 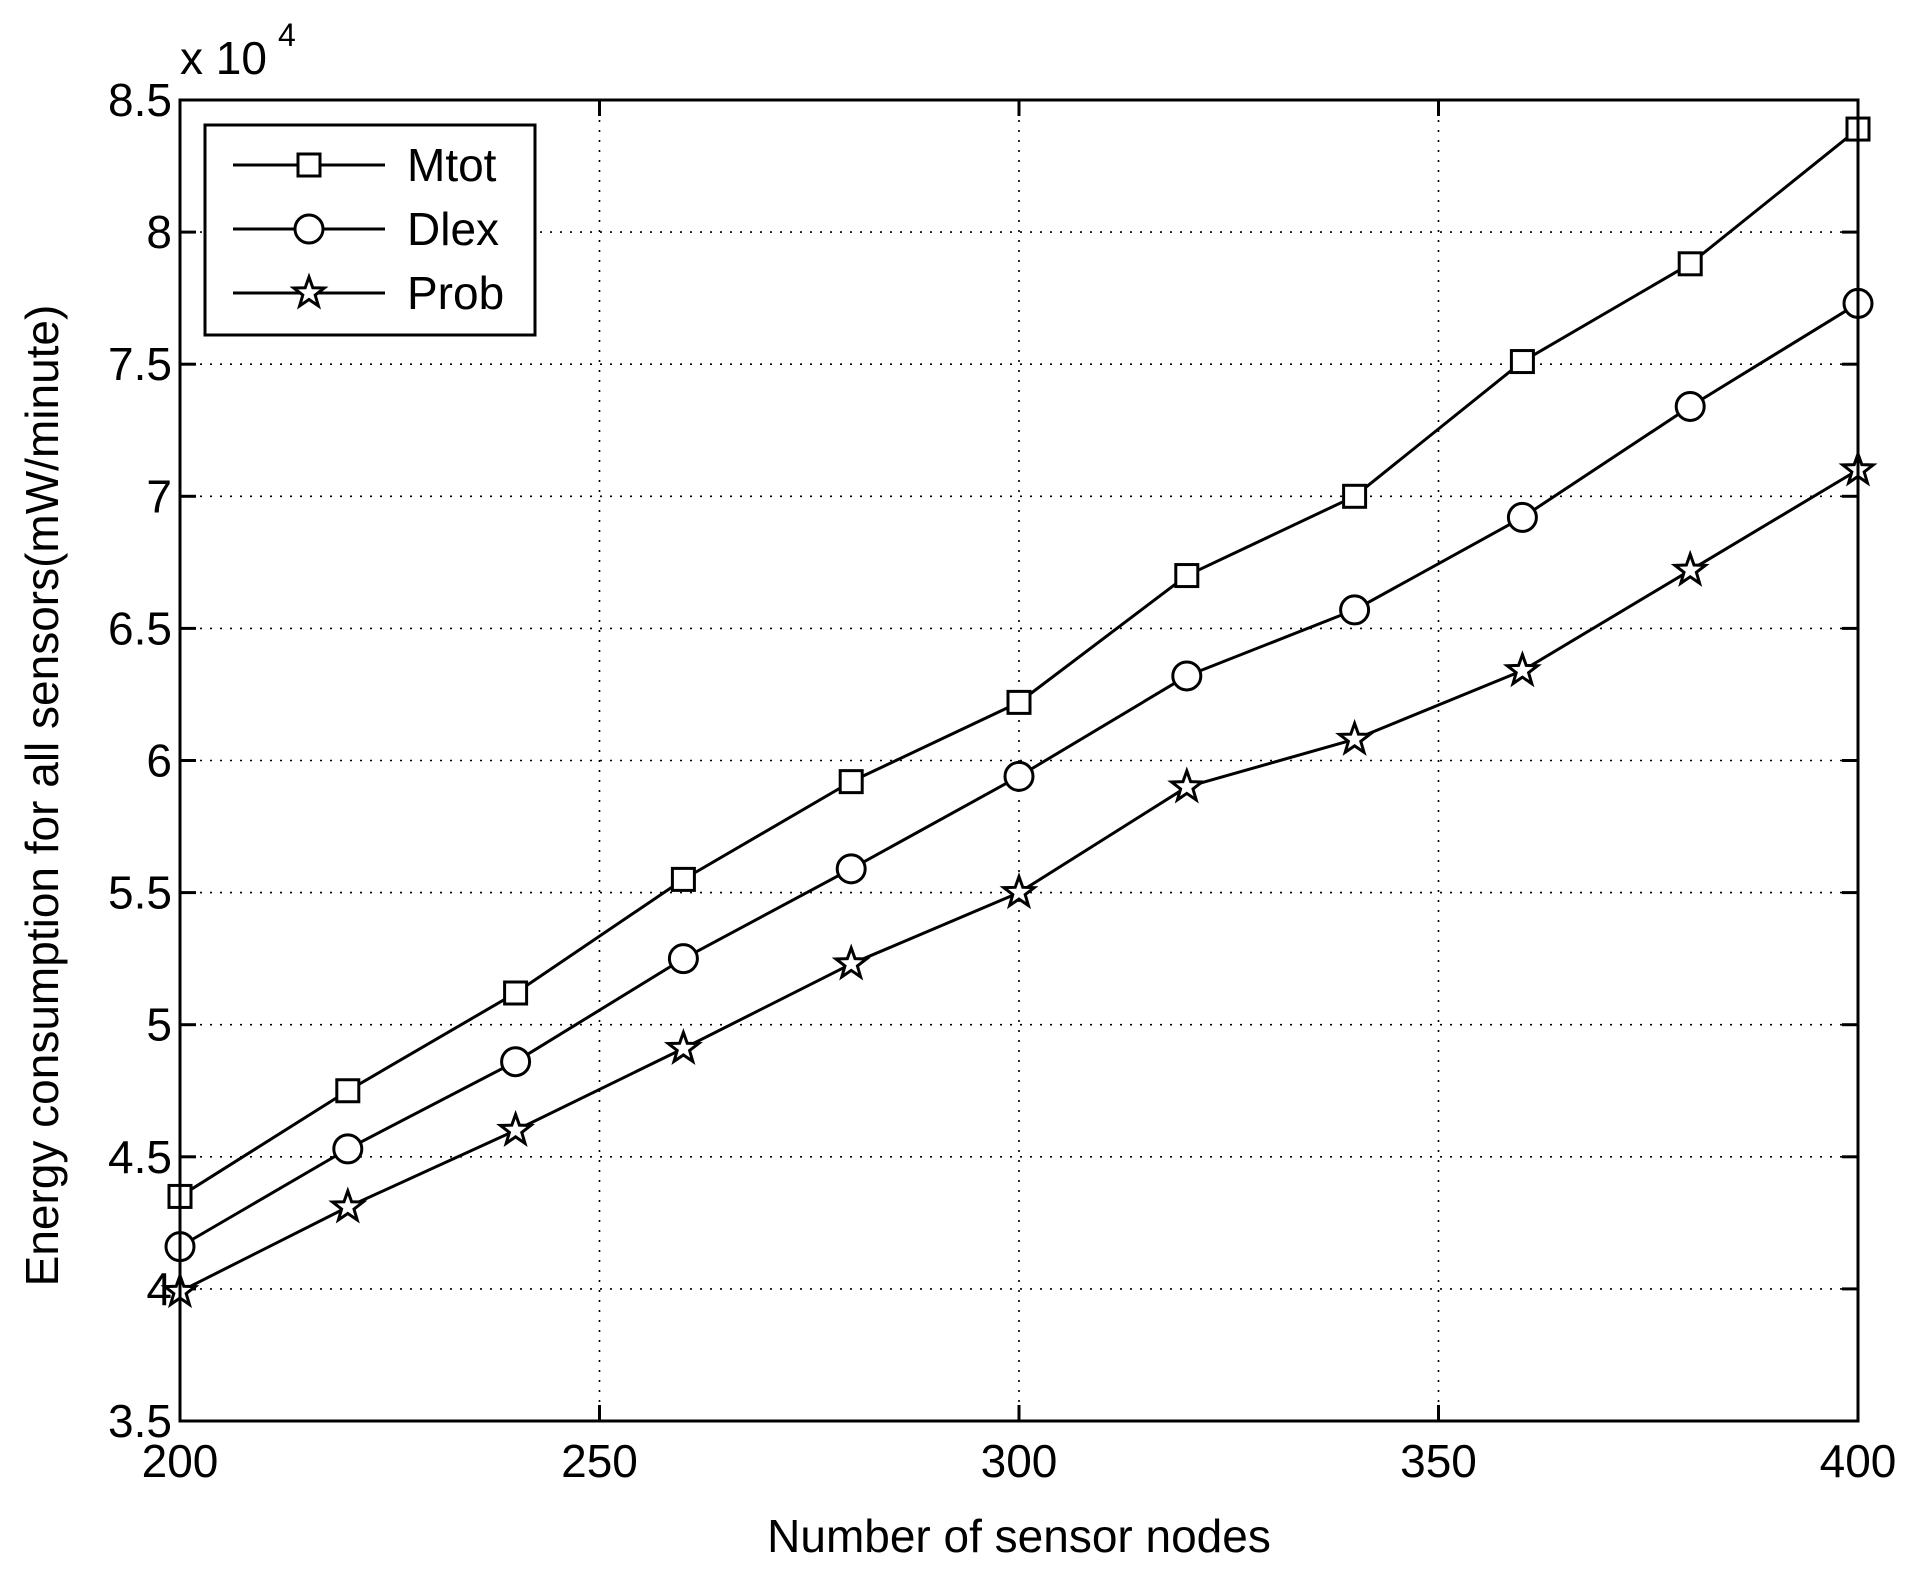 I want to click on x-tick-label: 350, so click(x=1438, y=1461).